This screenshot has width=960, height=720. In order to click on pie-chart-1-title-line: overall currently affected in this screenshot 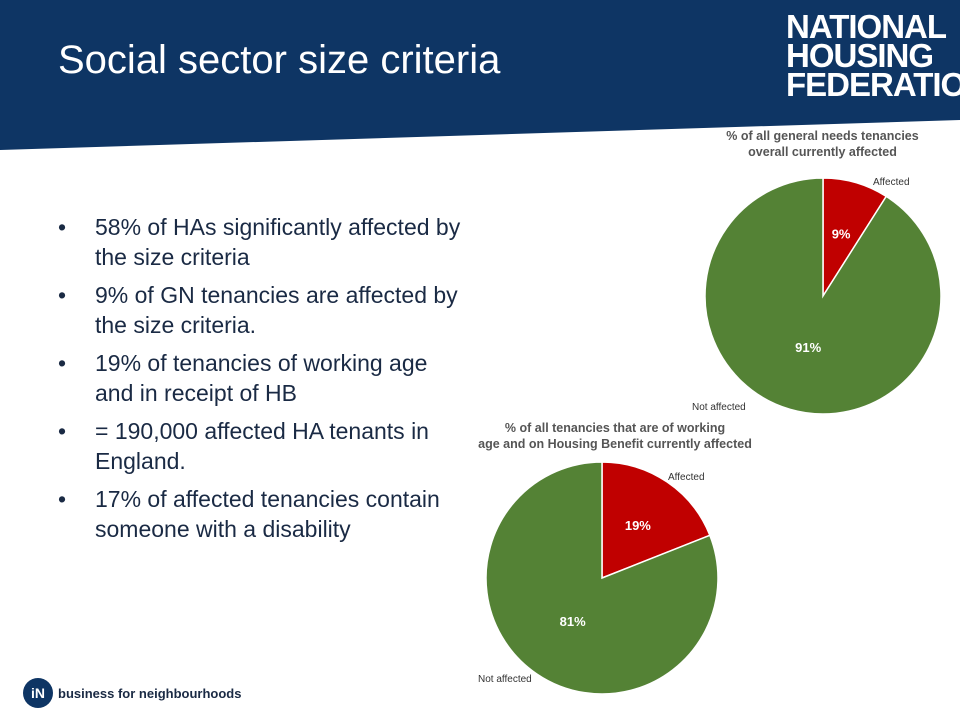, I will do `click(822, 152)`.